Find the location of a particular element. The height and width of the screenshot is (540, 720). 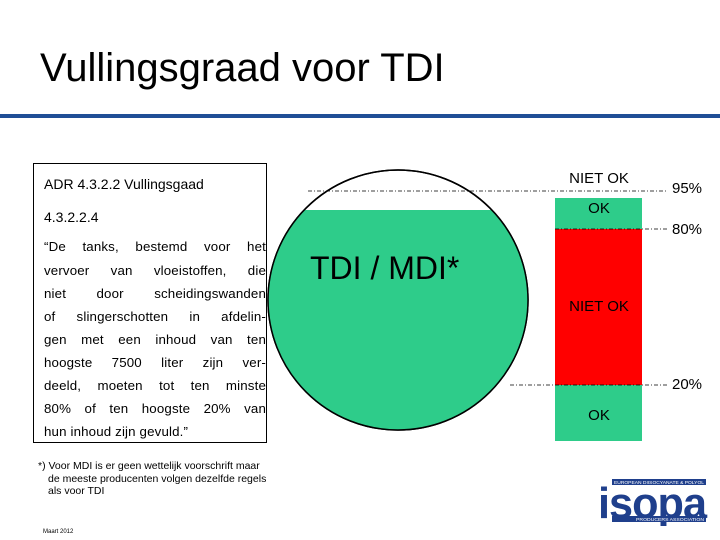

status-20-80: NIET OK is located at coordinates (599, 306).